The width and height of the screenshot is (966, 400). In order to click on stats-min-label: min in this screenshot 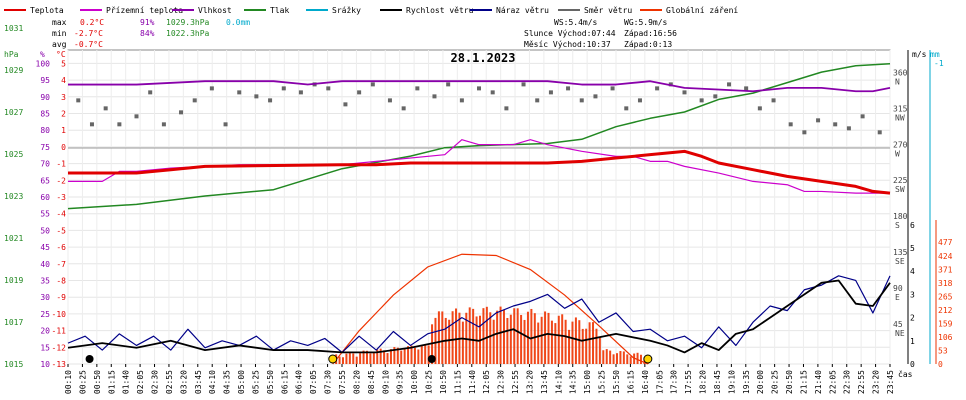, I will do `click(59, 33)`.